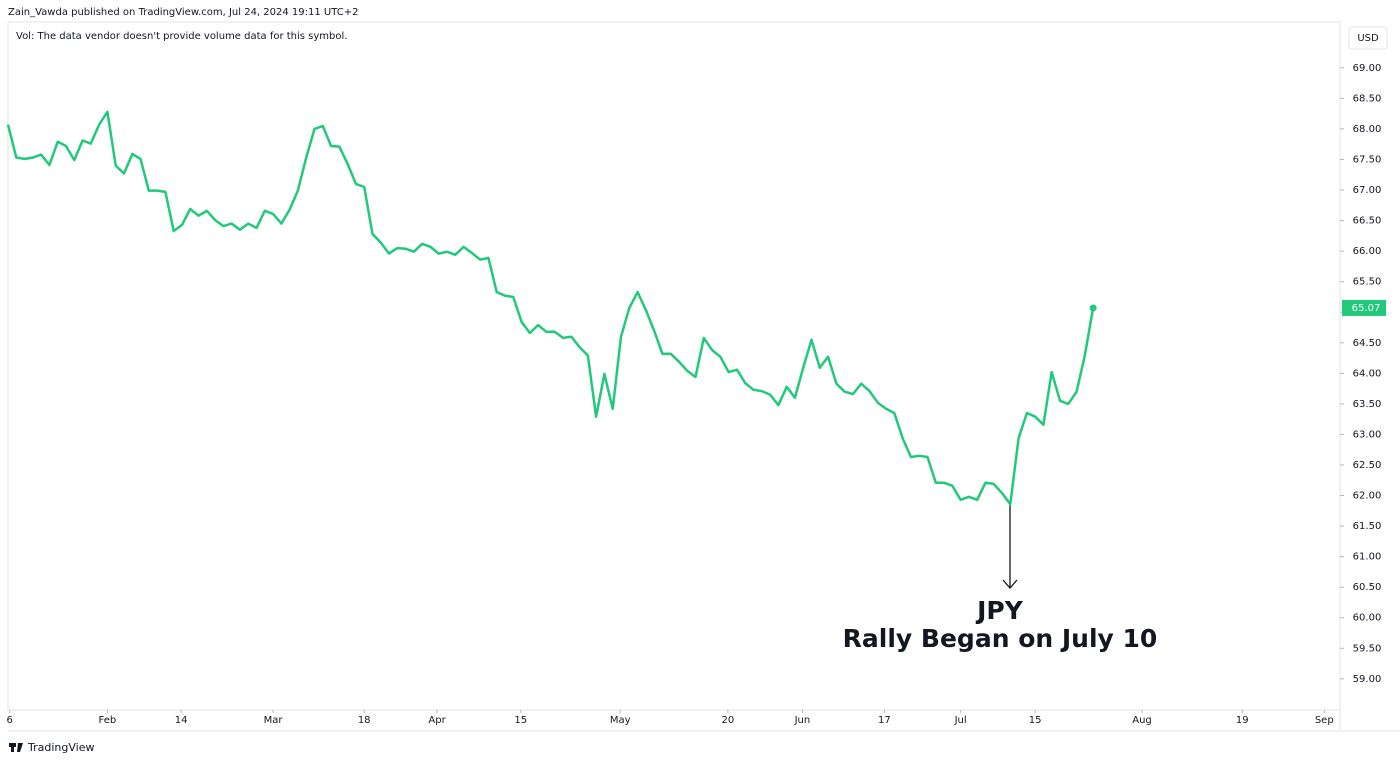 Image resolution: width=1400 pixels, height=763 pixels. What do you see at coordinates (999, 610) in the screenshot?
I see `annotation-title: JPY` at bounding box center [999, 610].